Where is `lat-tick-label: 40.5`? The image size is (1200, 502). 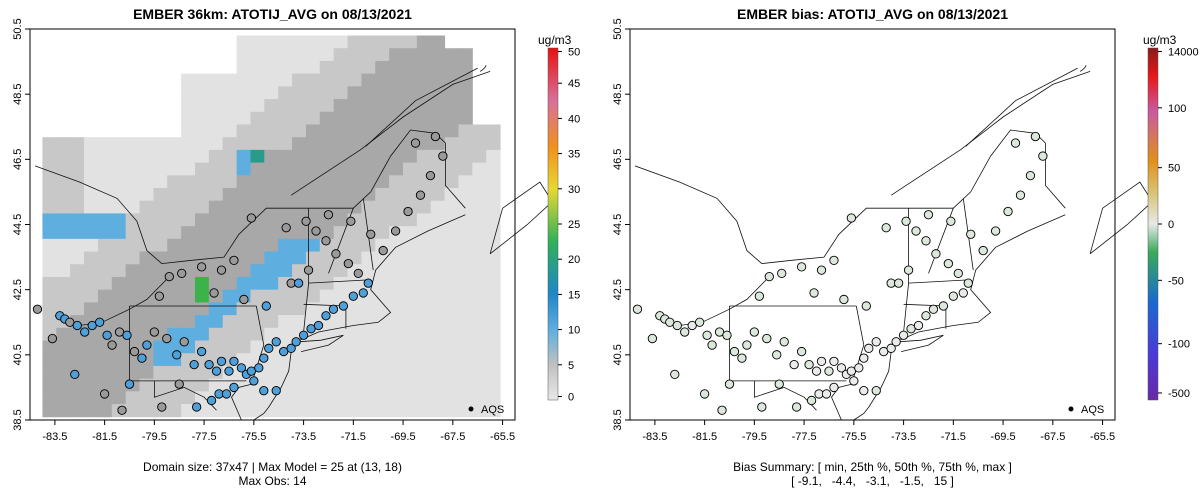
lat-tick-label: 40.5 is located at coordinates (18, 354).